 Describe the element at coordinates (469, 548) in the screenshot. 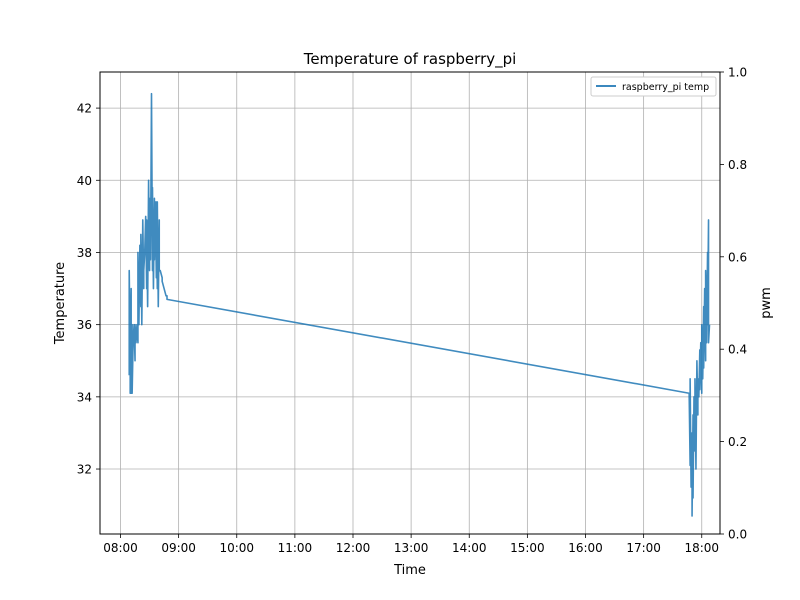

I see `x-tick-label: 14:00` at that location.